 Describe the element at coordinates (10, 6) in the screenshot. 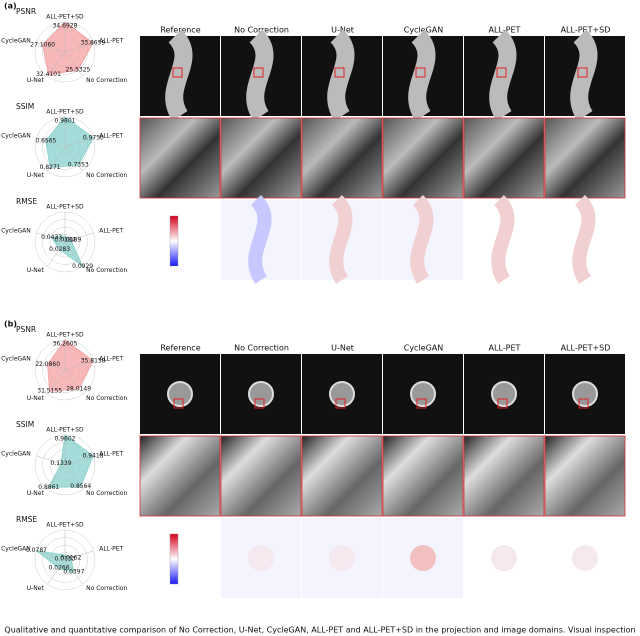

I see `panel-label: (a)` at that location.